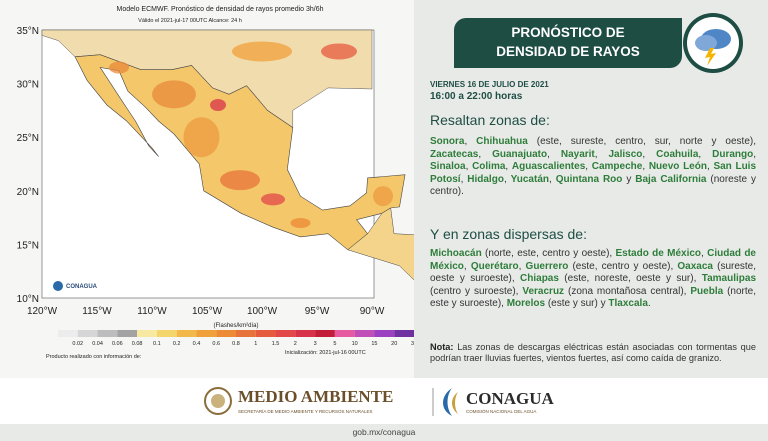 The height and width of the screenshot is (441, 768). Describe the element at coordinates (448, 167) in the screenshot. I see `state-name: Sinaloa` at that location.